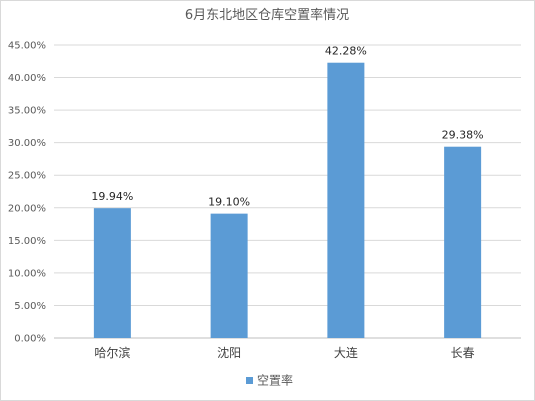 This screenshot has height=401, width=535. Describe the element at coordinates (267, 15) in the screenshot. I see `chart-title: 6月东北地区仓库空置率情况` at that location.